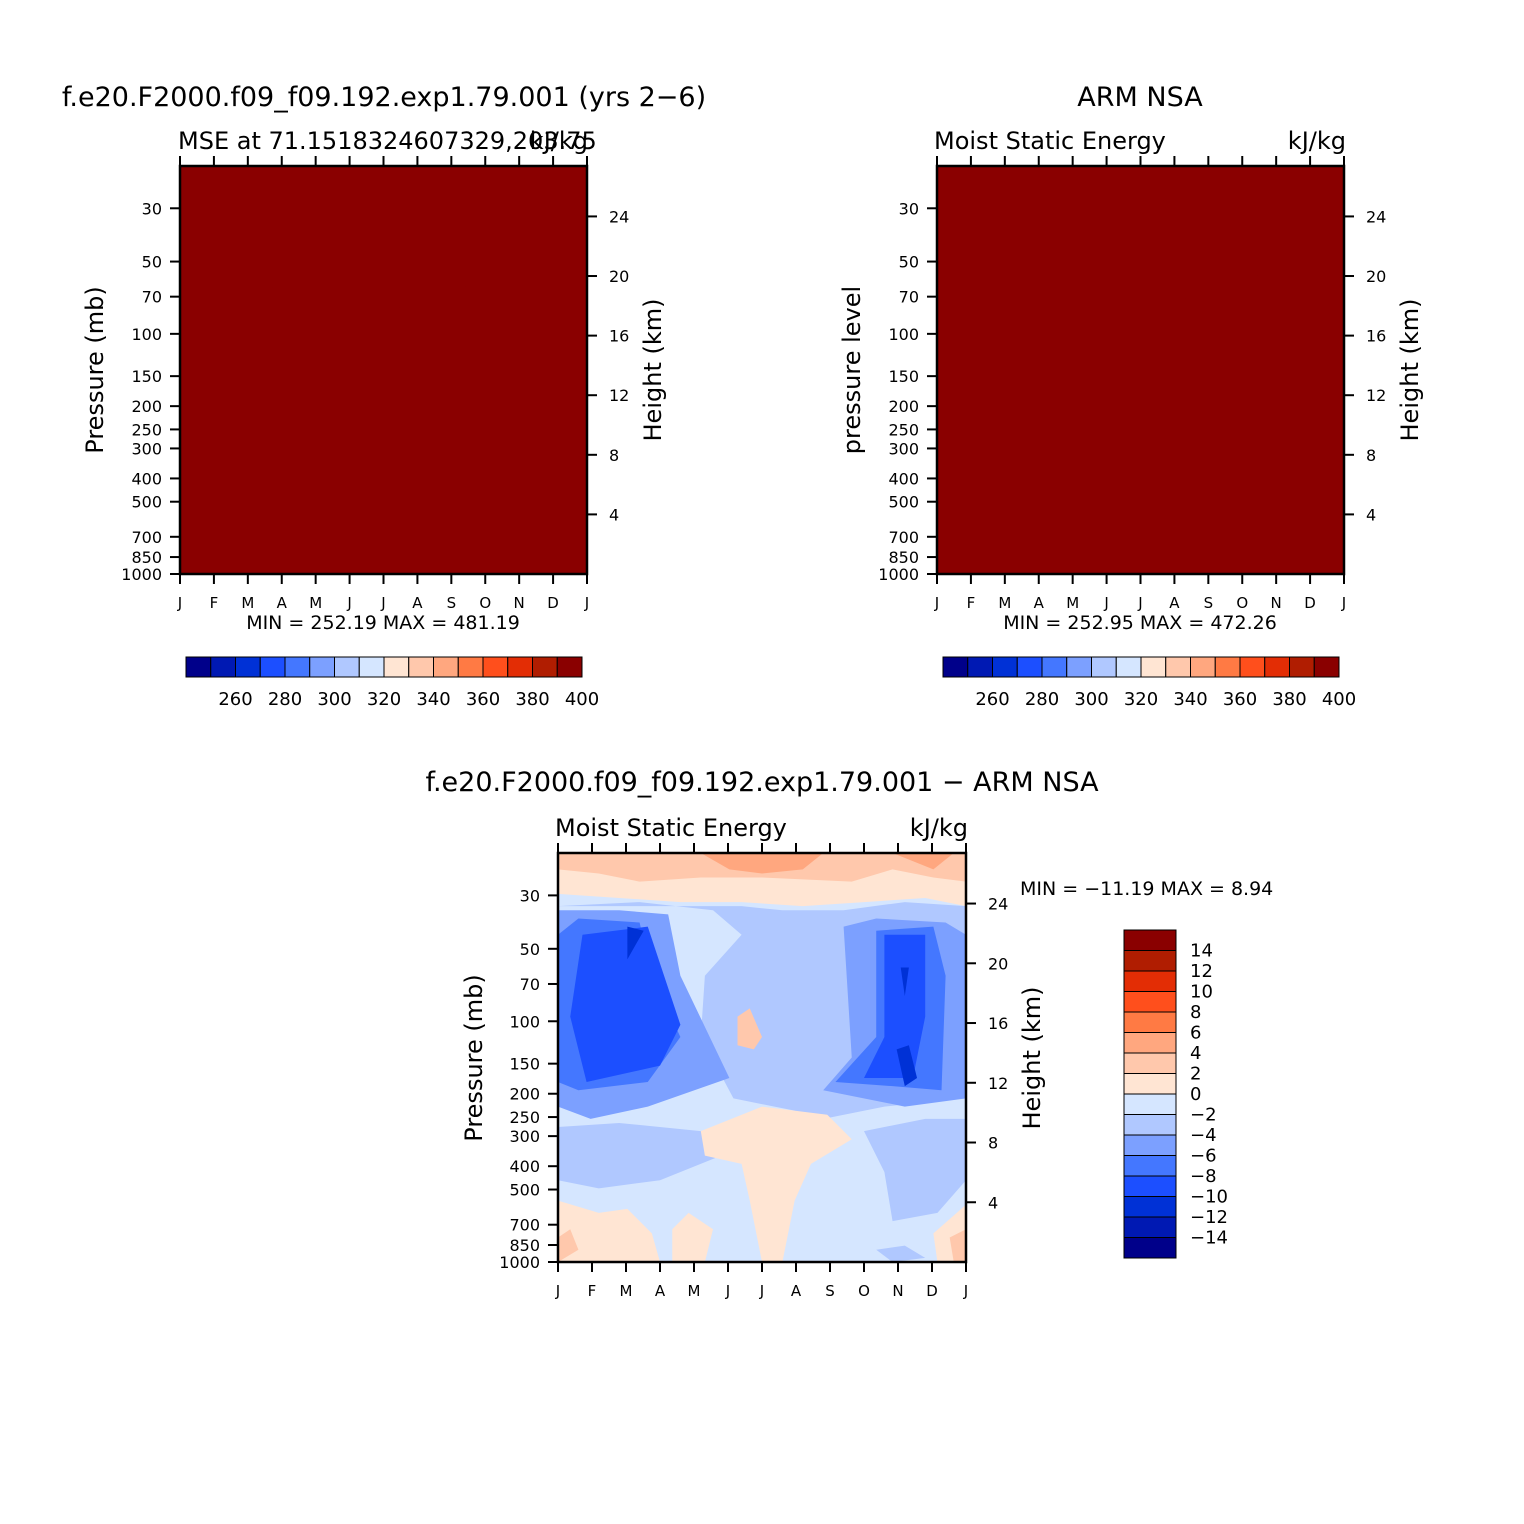 The width and height of the screenshot is (1524, 1524). What do you see at coordinates (903, 537) in the screenshot?
I see `y-tick-label: 700` at bounding box center [903, 537].